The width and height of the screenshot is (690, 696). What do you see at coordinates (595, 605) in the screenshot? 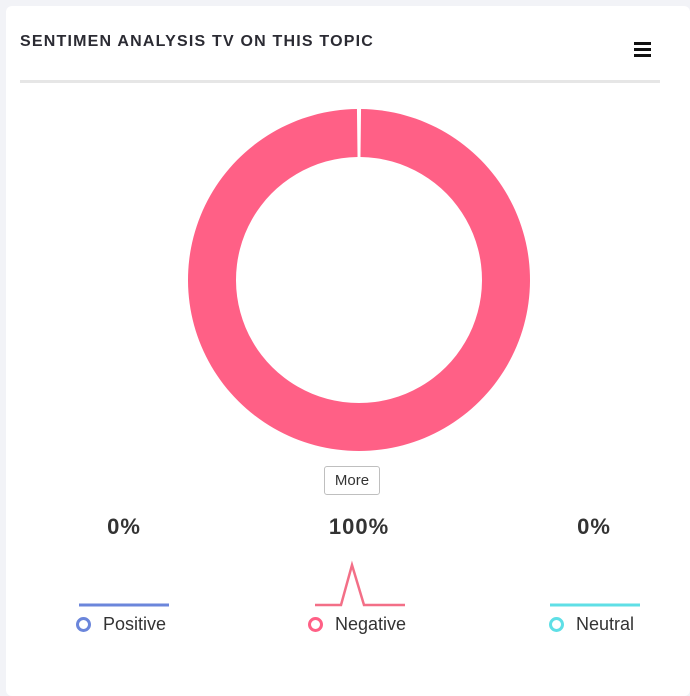
I see `neutral-sparkline` at bounding box center [595, 605].